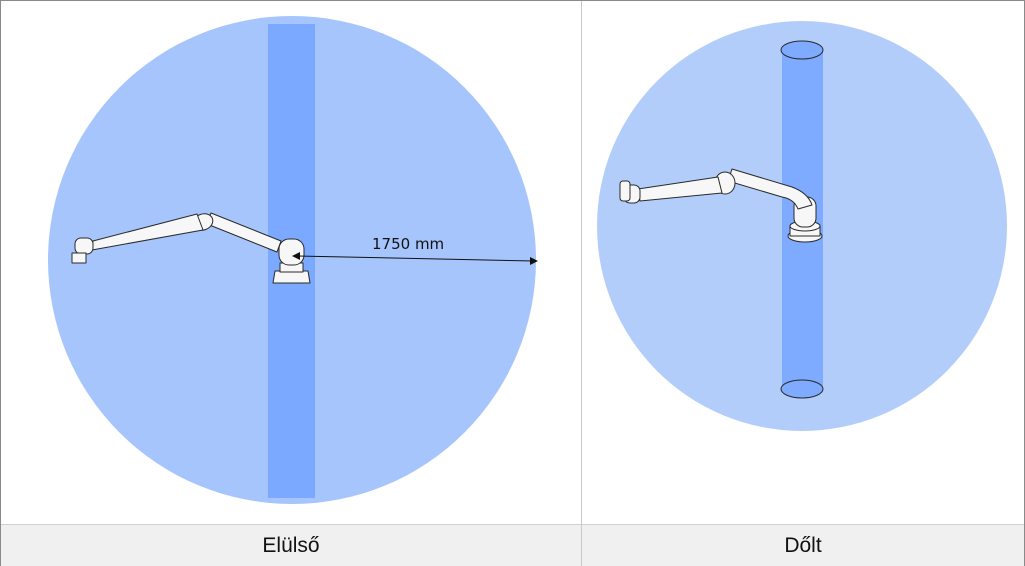 Image resolution: width=1025 pixels, height=566 pixels. Describe the element at coordinates (770, 189) in the screenshot. I see `robot-upper-arm-tilted` at that location.